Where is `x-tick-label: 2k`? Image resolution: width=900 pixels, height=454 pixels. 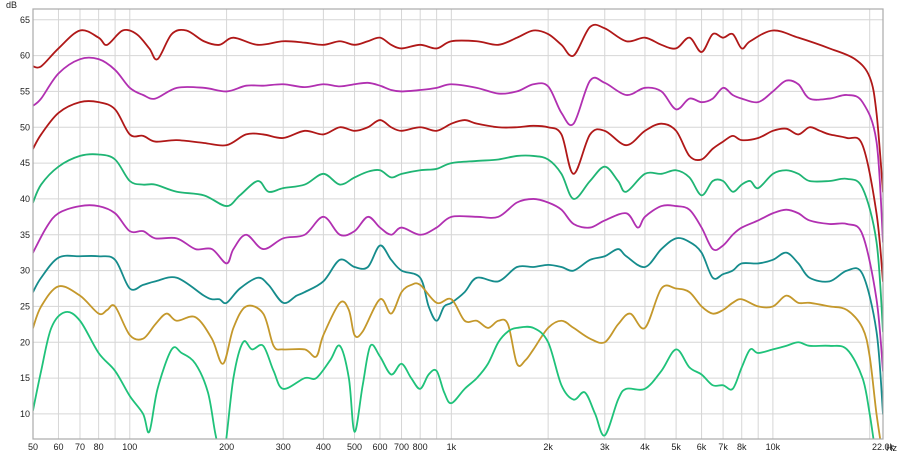 x-tick-label: 2k is located at coordinates (548, 447).